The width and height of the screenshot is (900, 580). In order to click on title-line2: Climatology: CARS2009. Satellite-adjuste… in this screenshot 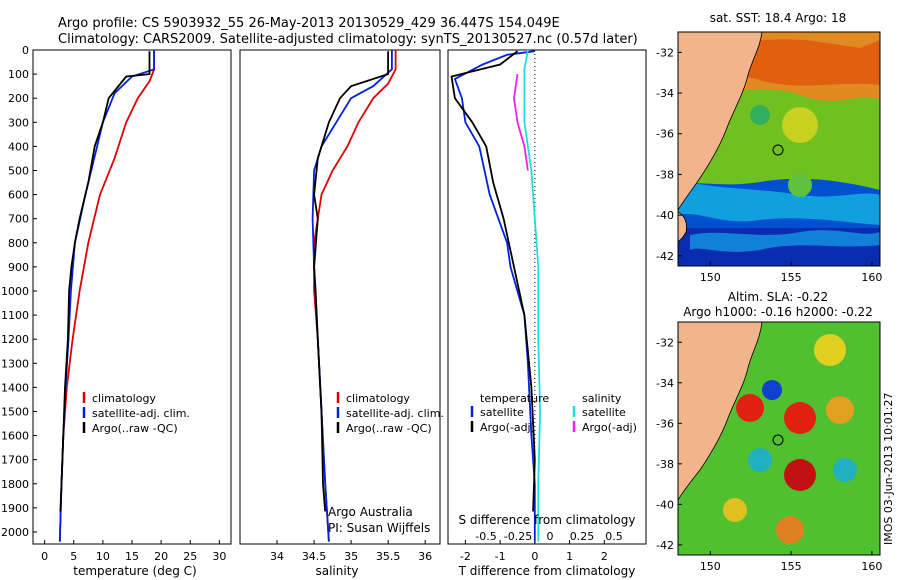, I will do `click(348, 39)`.